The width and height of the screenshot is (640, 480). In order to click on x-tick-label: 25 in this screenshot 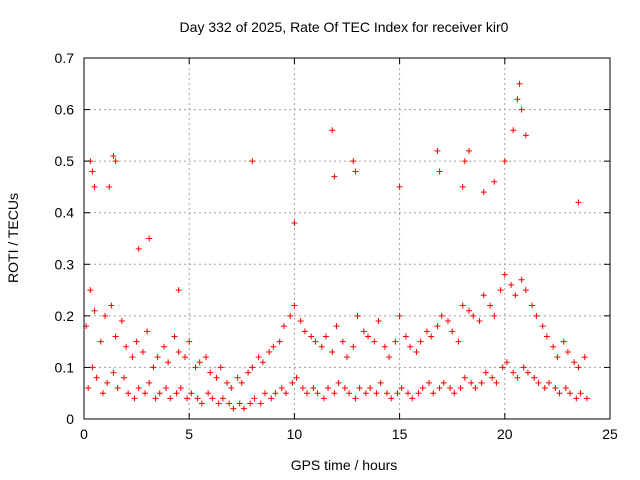, I will do `click(610, 434)`.